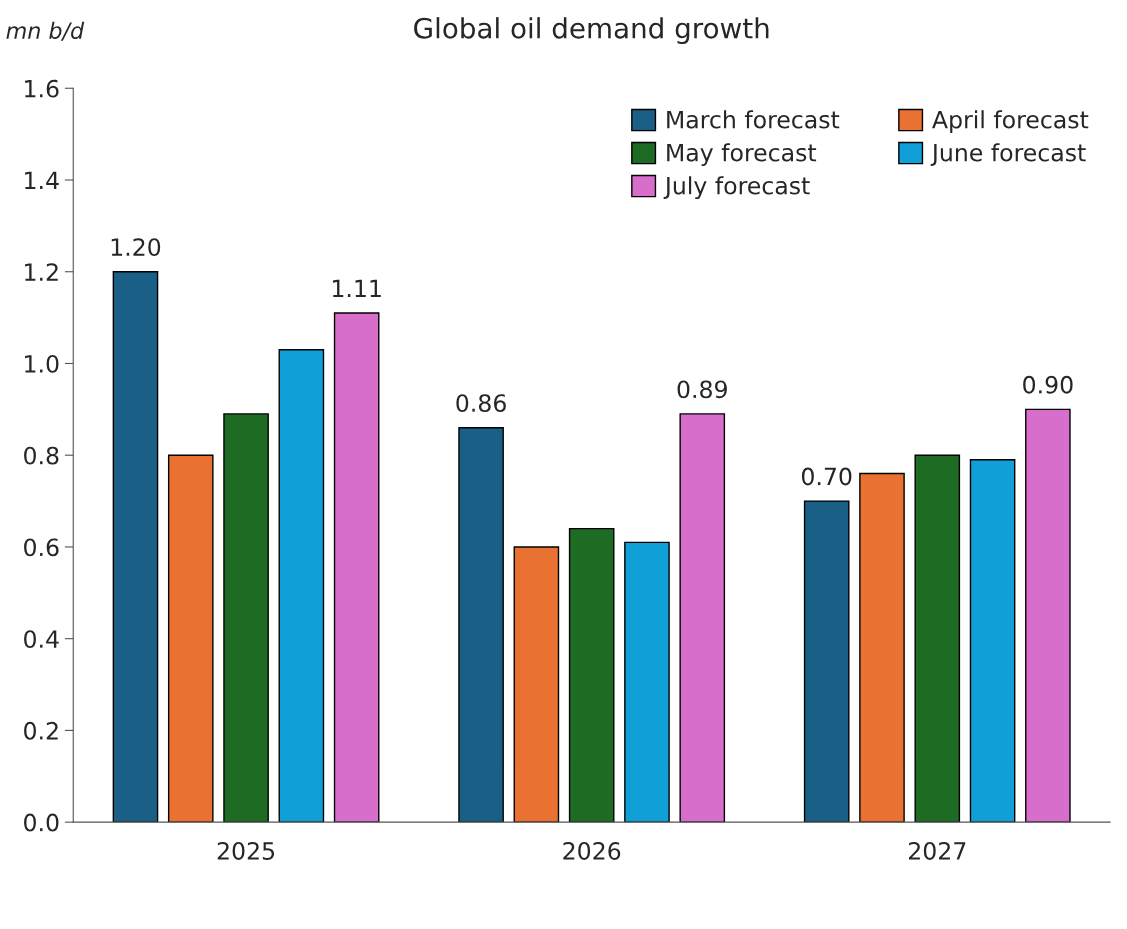 The image size is (1127, 929). I want to click on y-tick-label: 1.6, so click(42, 88).